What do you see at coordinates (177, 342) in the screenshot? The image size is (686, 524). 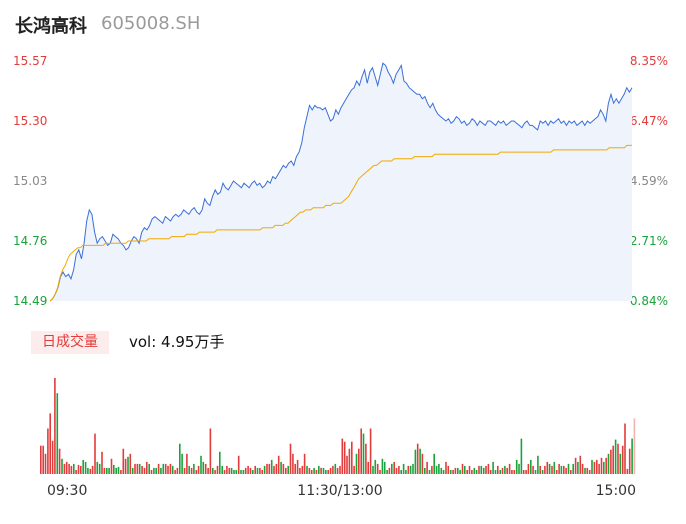 I see `volume-readout: vol: 4.95万手` at bounding box center [177, 342].